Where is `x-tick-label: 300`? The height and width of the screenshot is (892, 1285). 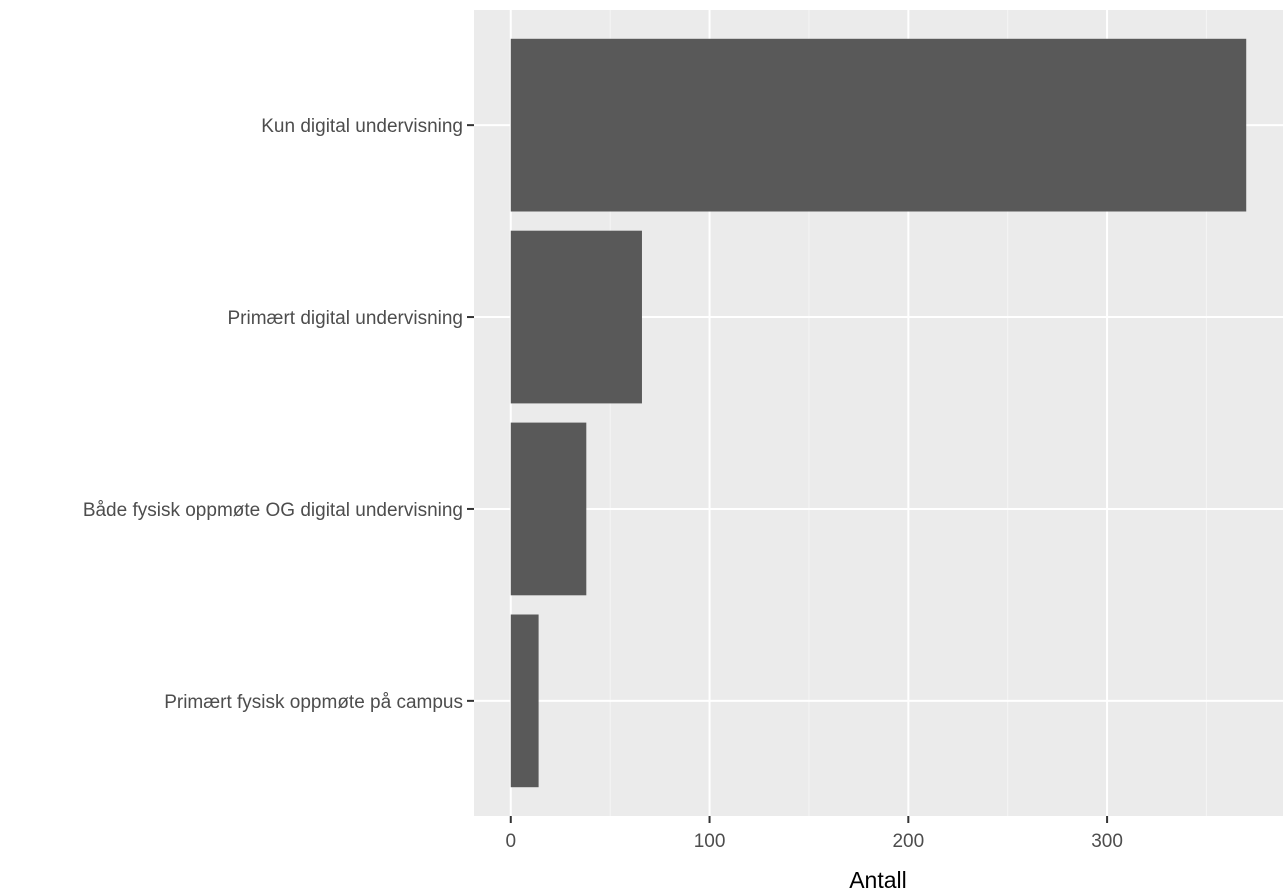 x-tick-label: 300 is located at coordinates (1107, 841).